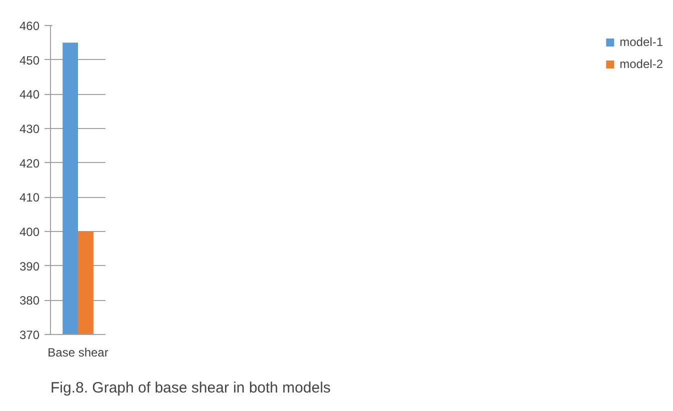  I want to click on legend-label: model-1, so click(641, 42).